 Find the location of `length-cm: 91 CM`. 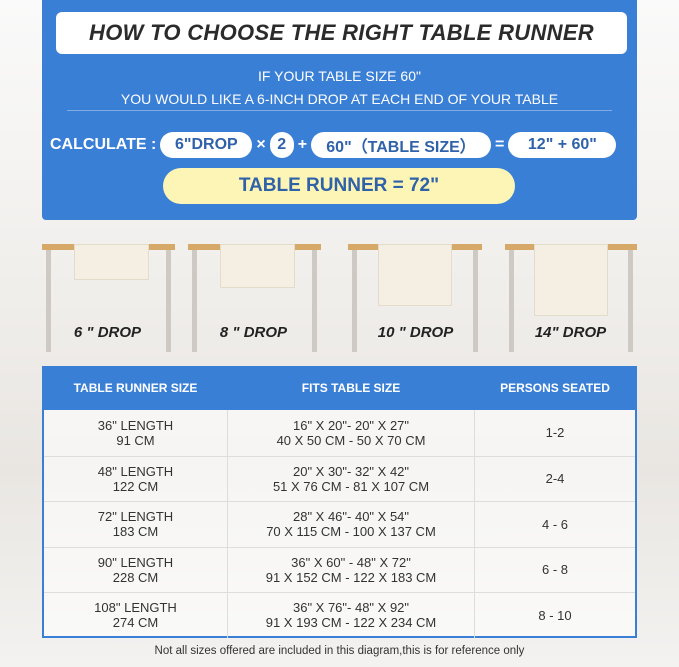

length-cm: 91 CM is located at coordinates (135, 440).